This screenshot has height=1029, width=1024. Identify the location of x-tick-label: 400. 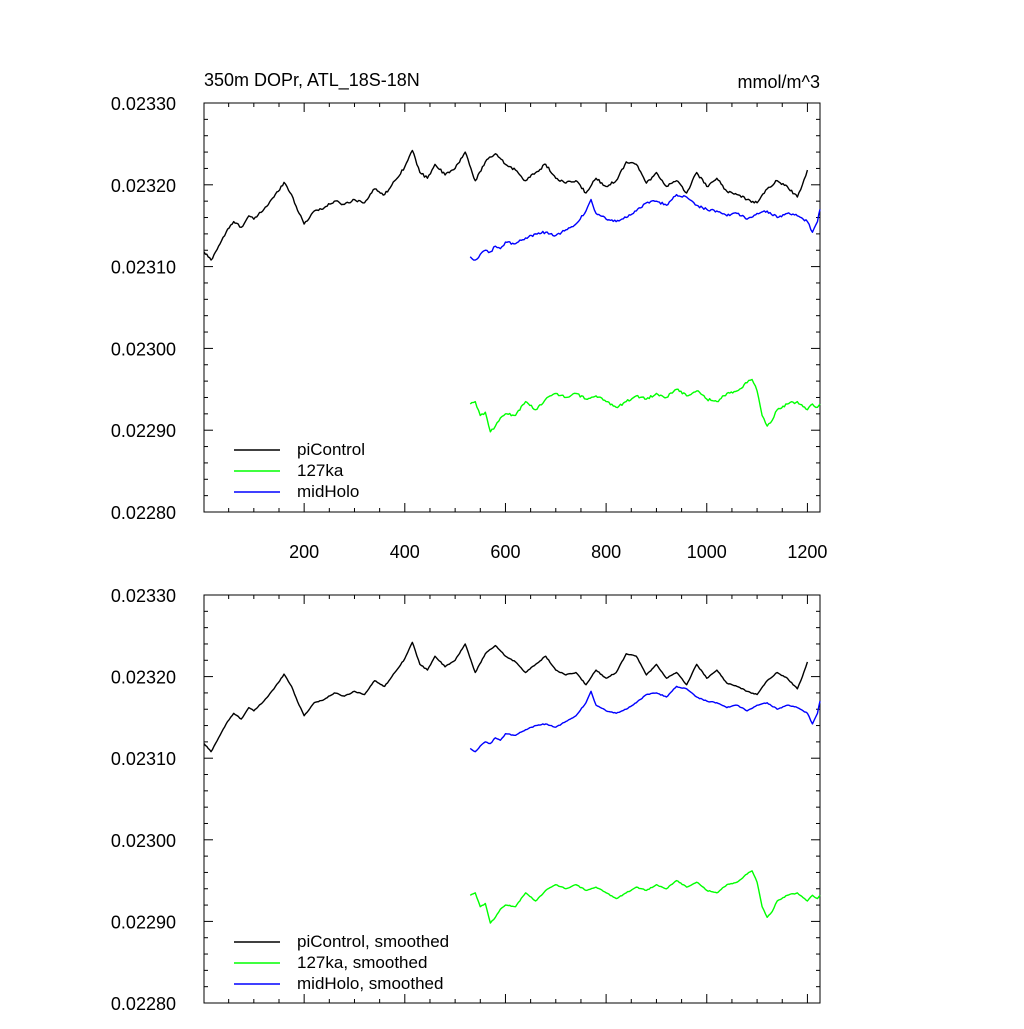
(405, 552).